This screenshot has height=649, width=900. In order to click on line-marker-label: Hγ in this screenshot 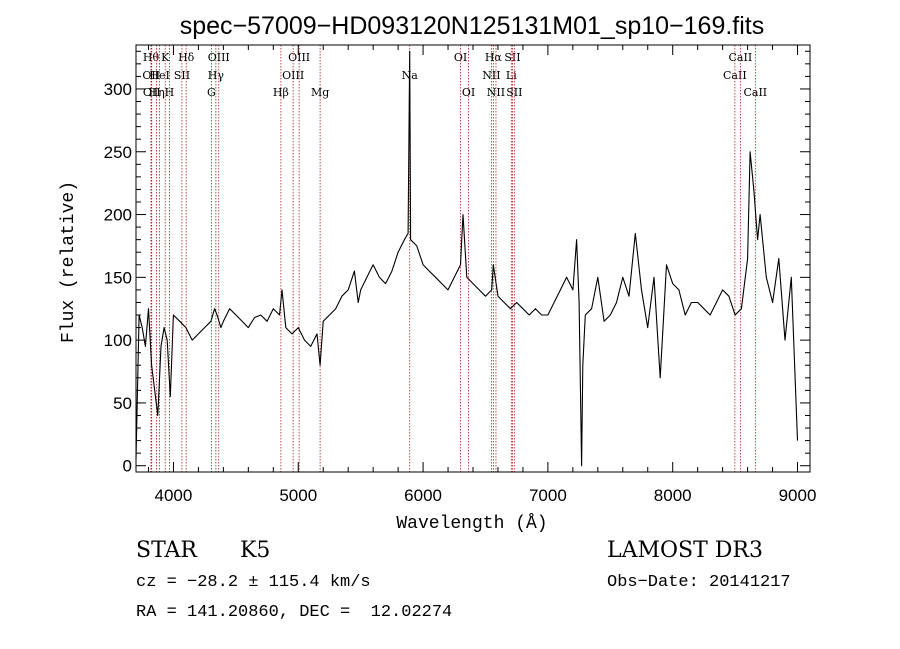, I will do `click(216, 75)`.